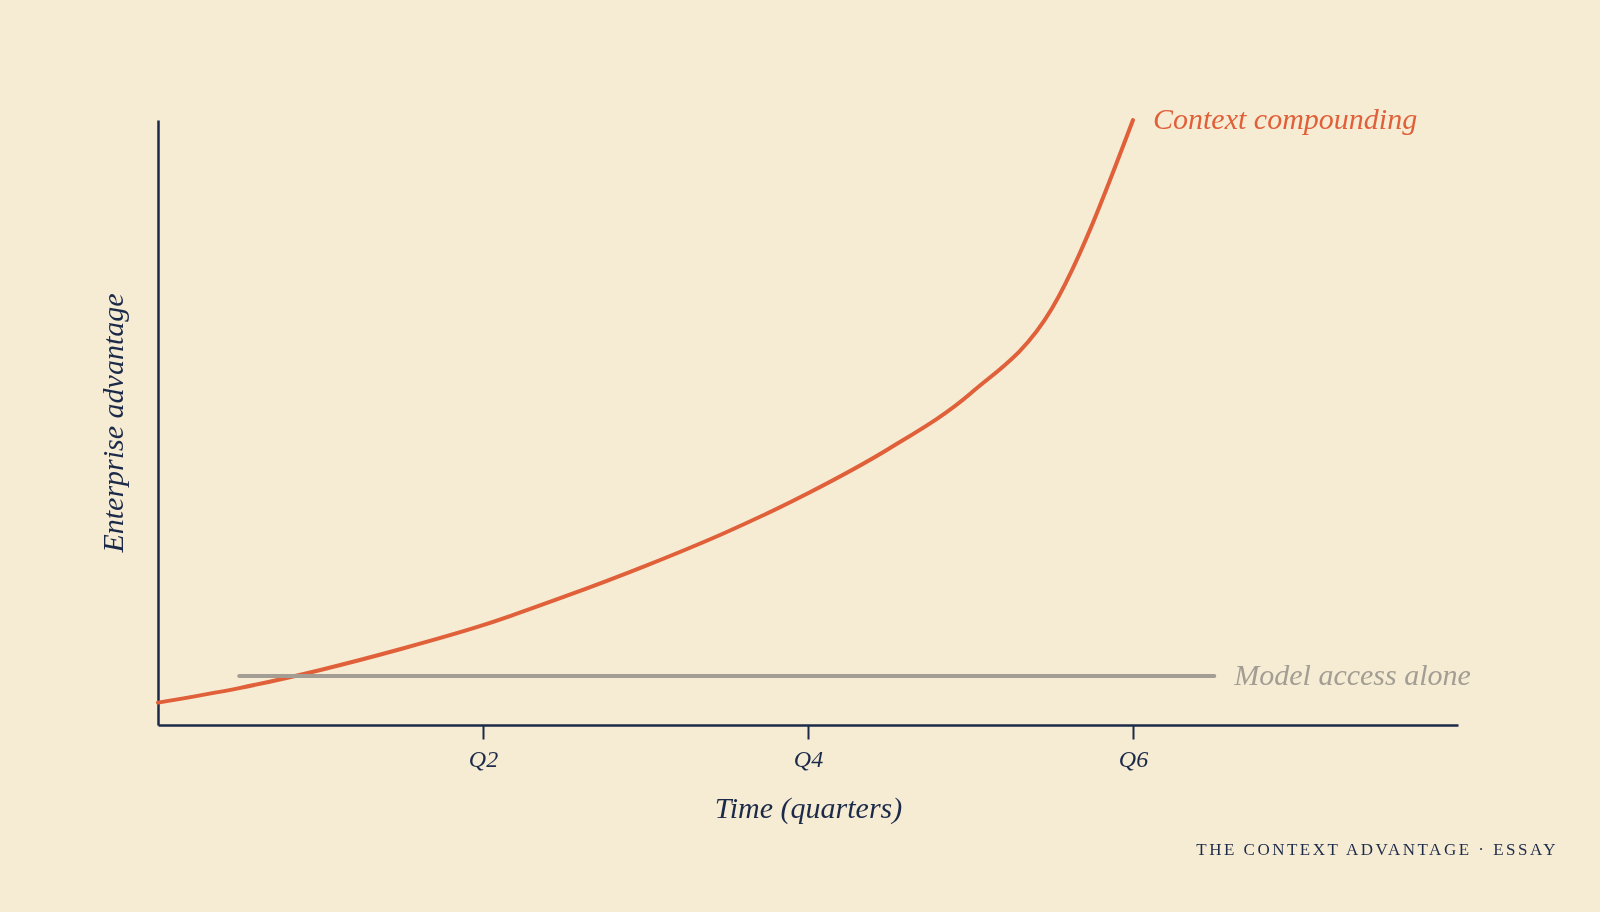 This screenshot has height=912, width=1600. What do you see at coordinates (112, 423) in the screenshot?
I see `y-axis-title: Enterprise advantage` at bounding box center [112, 423].